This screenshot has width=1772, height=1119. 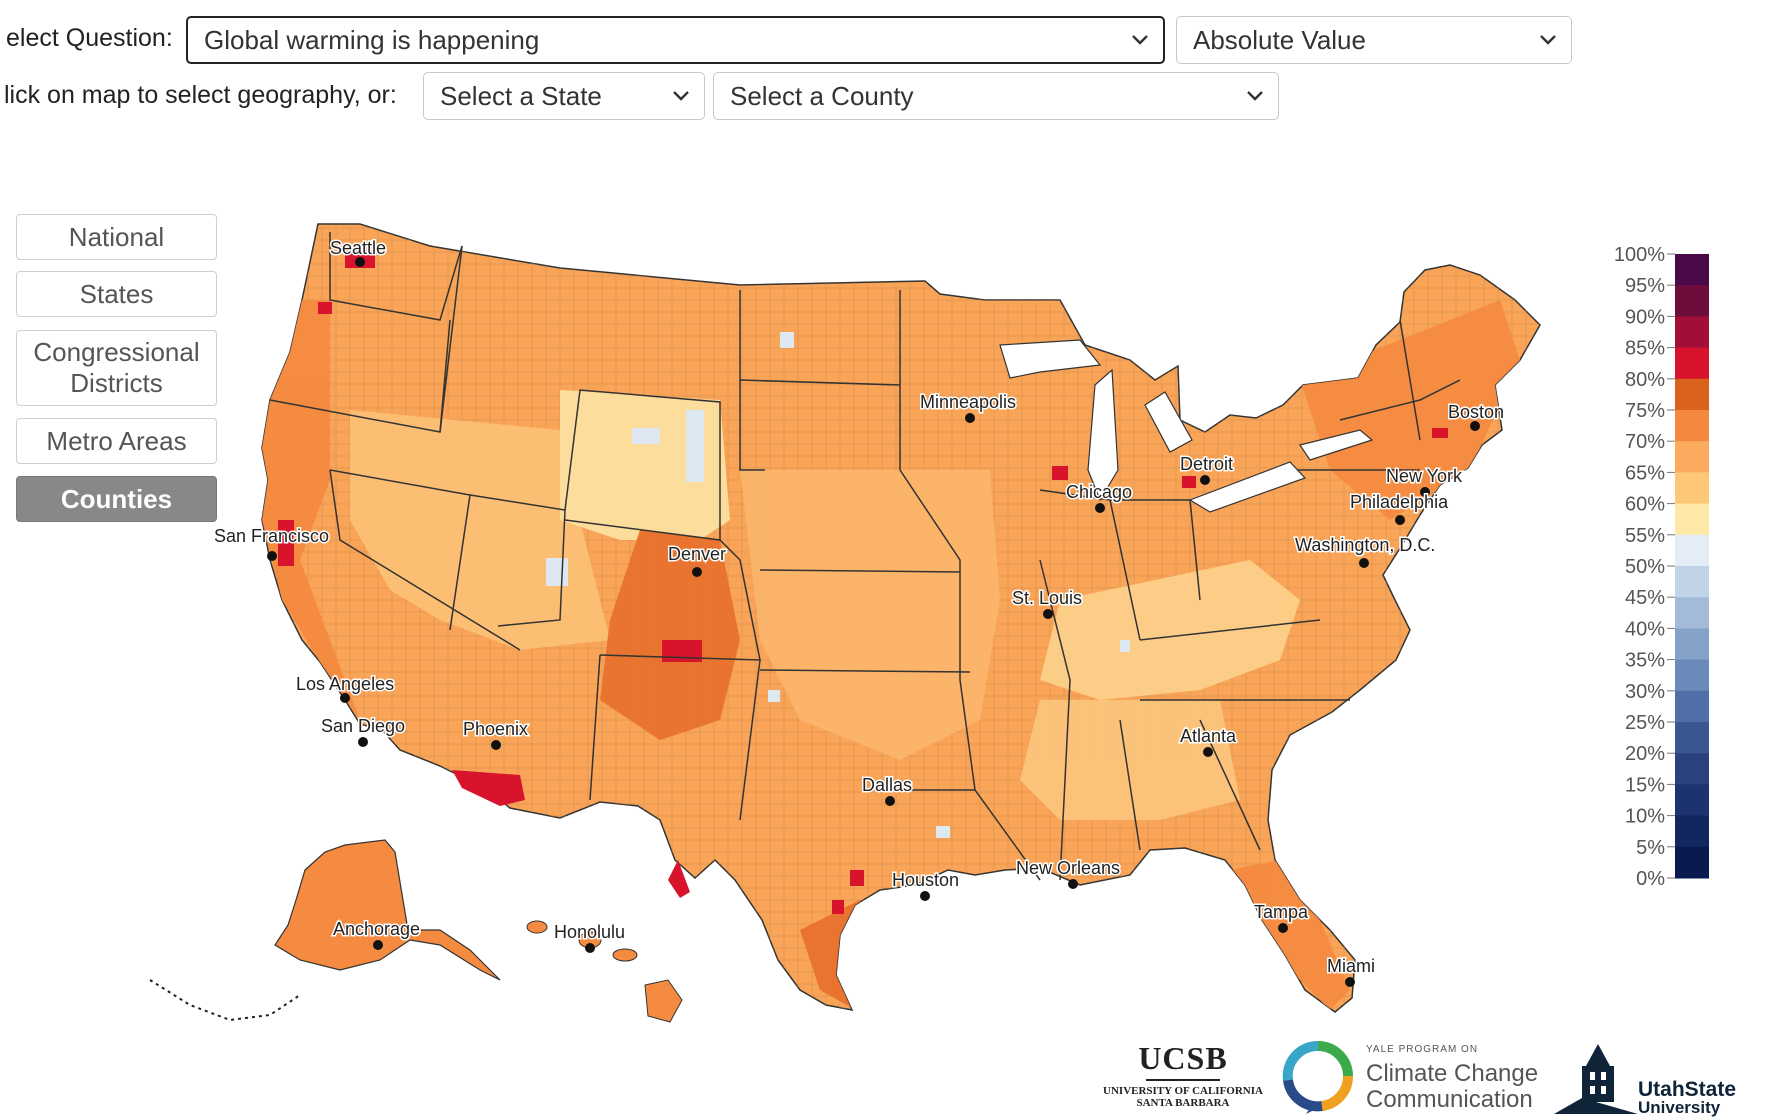 What do you see at coordinates (604, 971) in the screenshot?
I see `hawaii` at bounding box center [604, 971].